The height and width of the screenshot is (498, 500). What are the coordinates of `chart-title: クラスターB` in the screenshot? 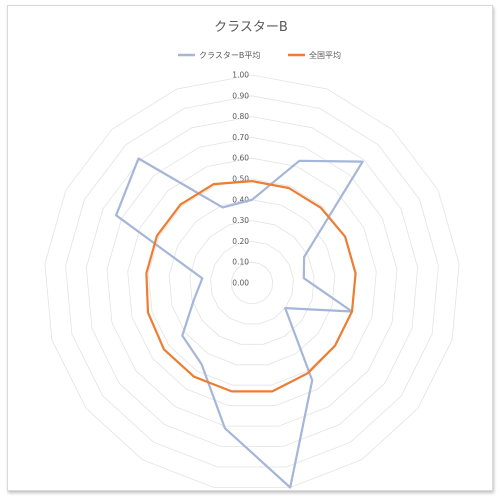 It's located at (251, 27).